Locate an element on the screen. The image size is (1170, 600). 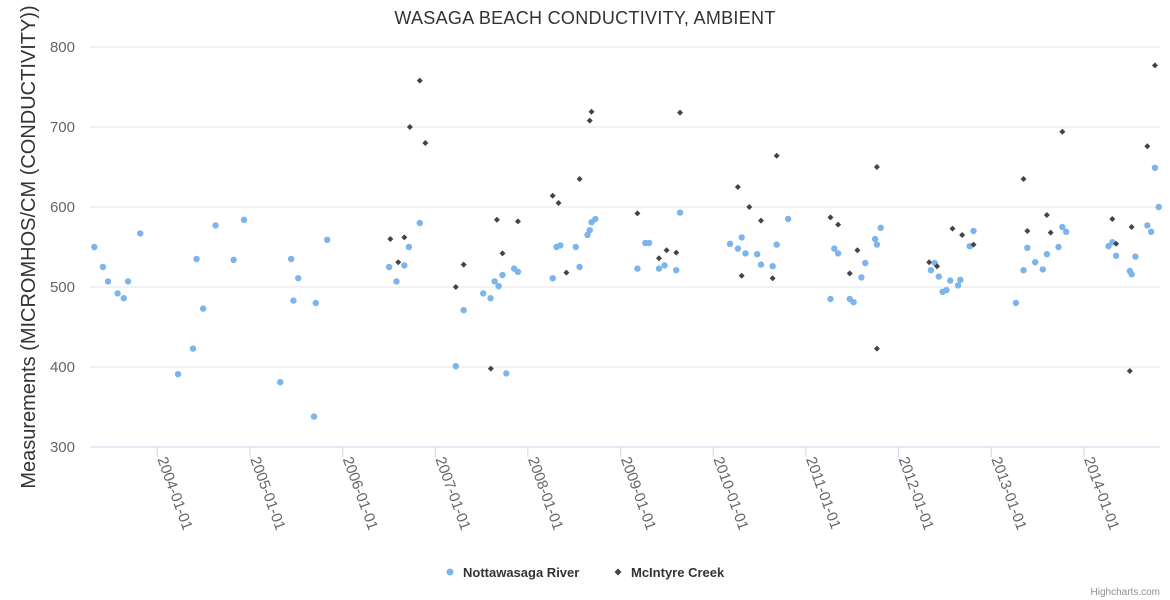
credits-link: Highcharts.com is located at coordinates (1125, 592).